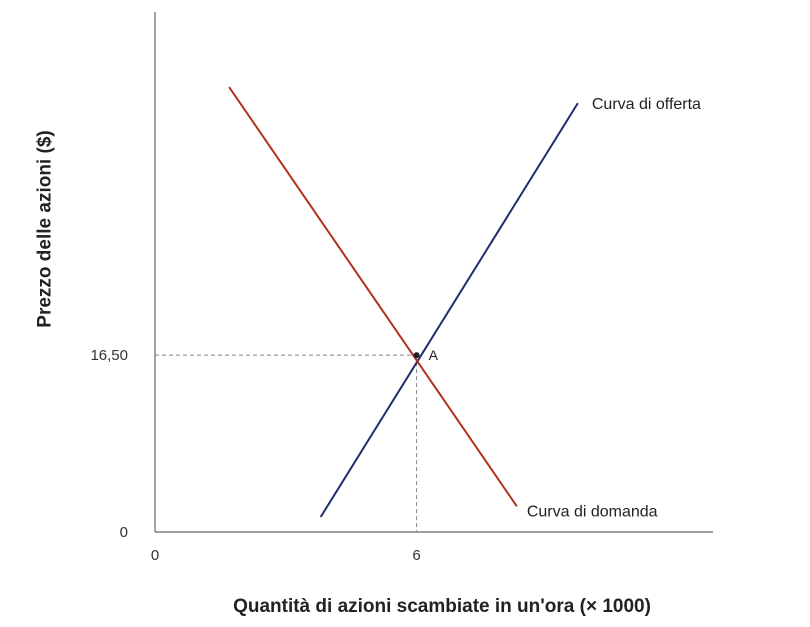 The height and width of the screenshot is (627, 810). I want to click on equilibrium-point-label: A, so click(434, 355).